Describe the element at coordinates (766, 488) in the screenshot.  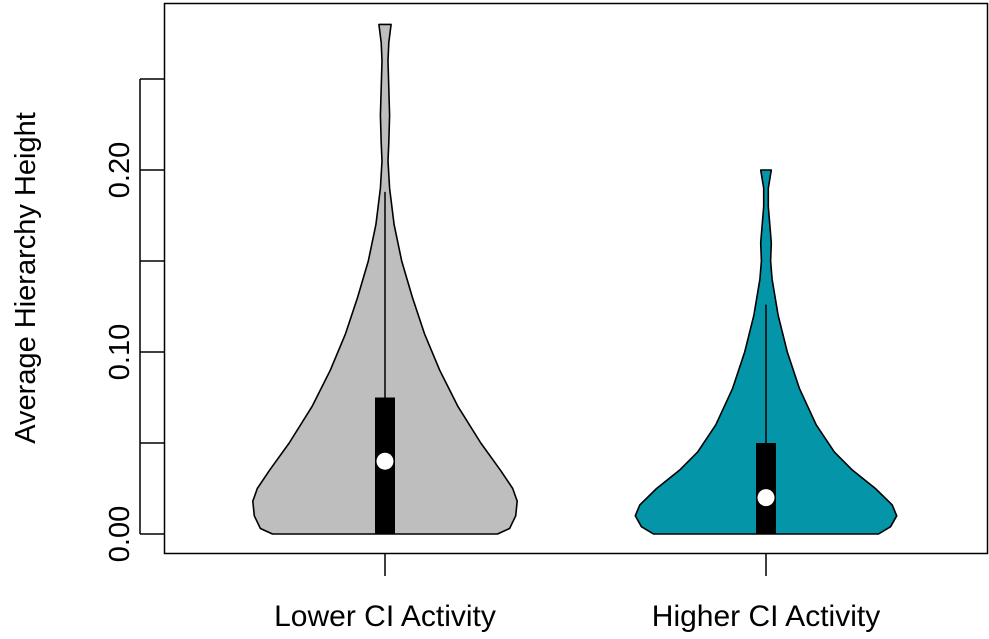
I see `violin-iqr-box` at that location.